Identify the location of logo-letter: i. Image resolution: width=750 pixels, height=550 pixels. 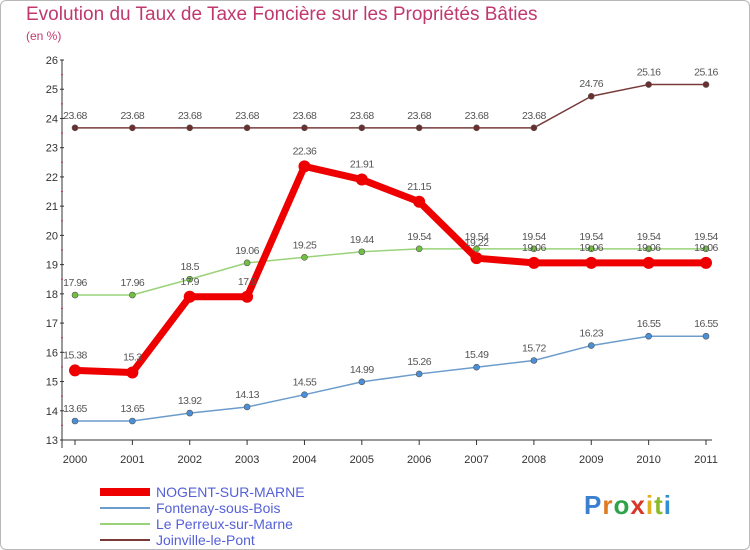
(667, 505).